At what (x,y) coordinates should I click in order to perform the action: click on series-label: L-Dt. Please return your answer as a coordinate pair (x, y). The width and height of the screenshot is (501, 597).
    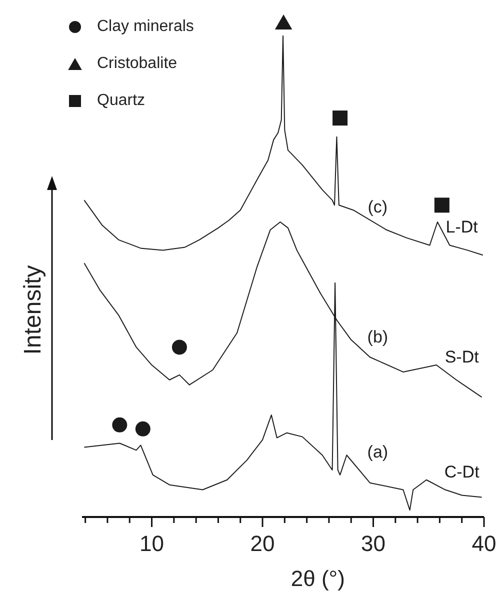
    Looking at the image, I should click on (462, 227).